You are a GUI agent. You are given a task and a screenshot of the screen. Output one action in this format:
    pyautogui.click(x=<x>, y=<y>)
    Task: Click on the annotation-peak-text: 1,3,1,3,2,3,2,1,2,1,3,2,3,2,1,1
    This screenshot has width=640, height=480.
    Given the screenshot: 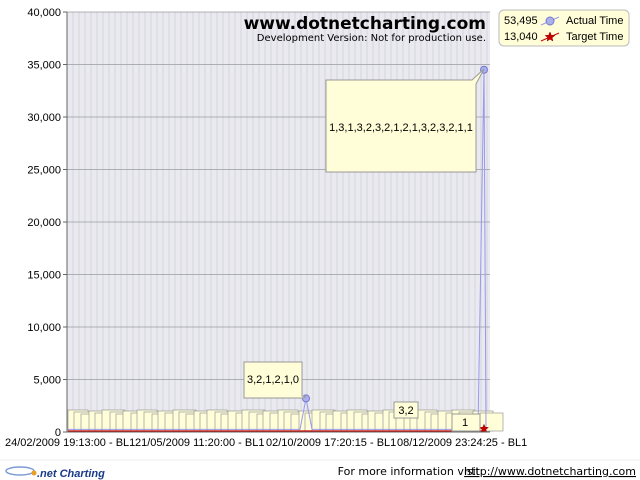 What is the action you would take?
    pyautogui.click(x=401, y=128)
    